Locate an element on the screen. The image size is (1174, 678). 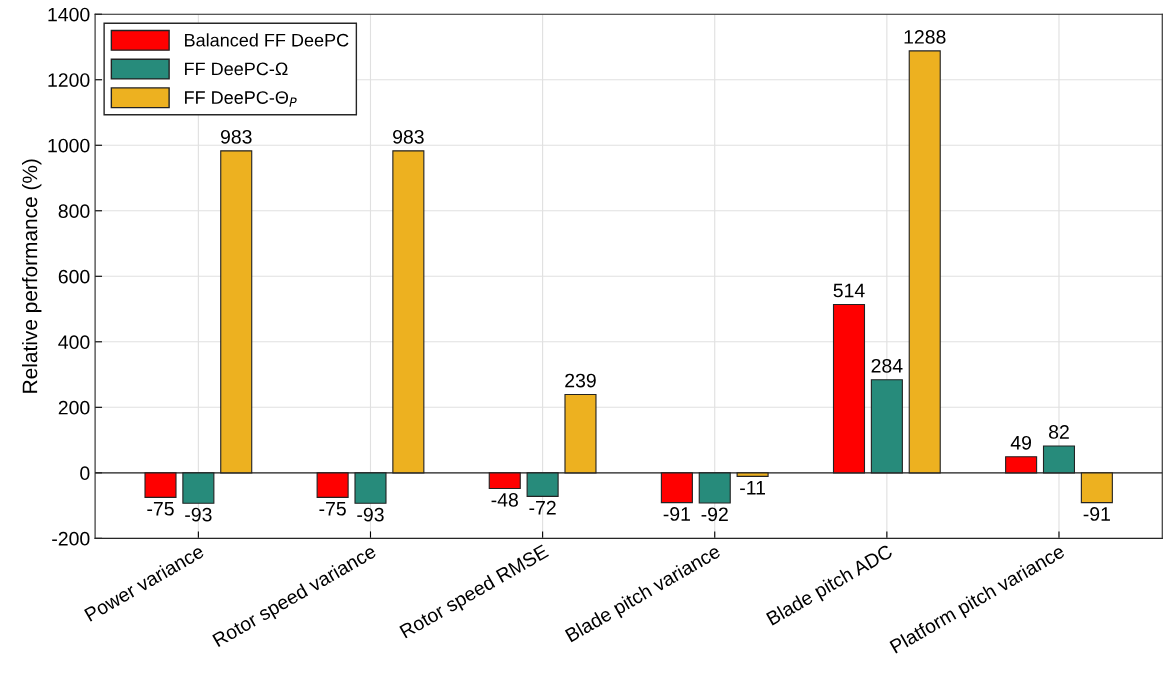
data-label: -72 is located at coordinates (542, 507).